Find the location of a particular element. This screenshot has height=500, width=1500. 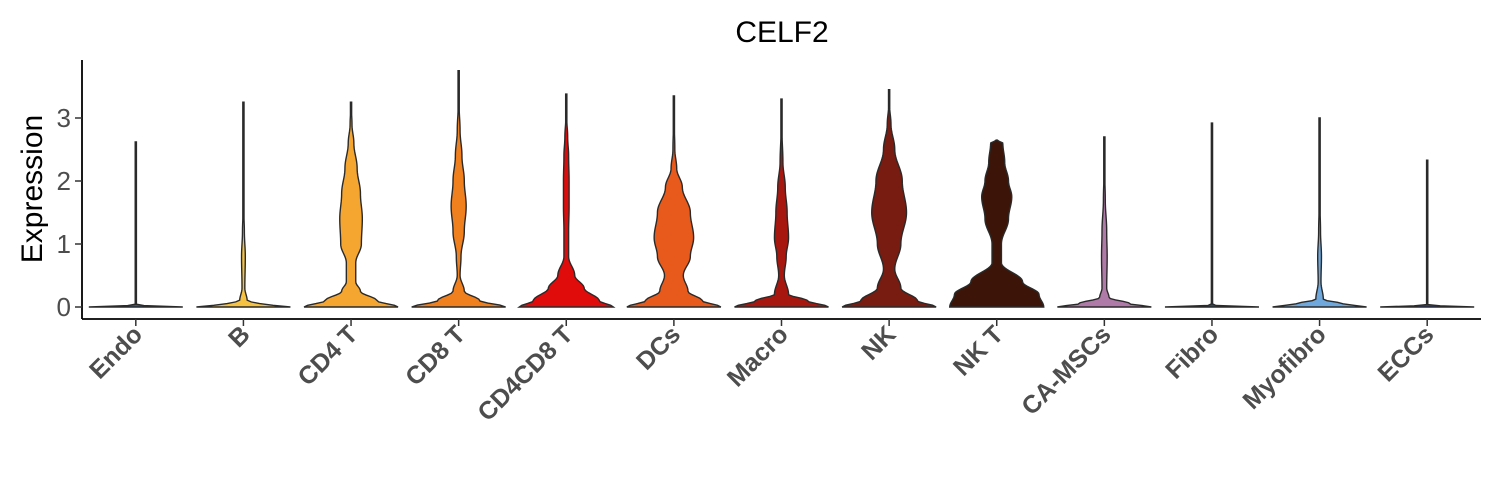

chart-title: CELF2 is located at coordinates (781, 32).